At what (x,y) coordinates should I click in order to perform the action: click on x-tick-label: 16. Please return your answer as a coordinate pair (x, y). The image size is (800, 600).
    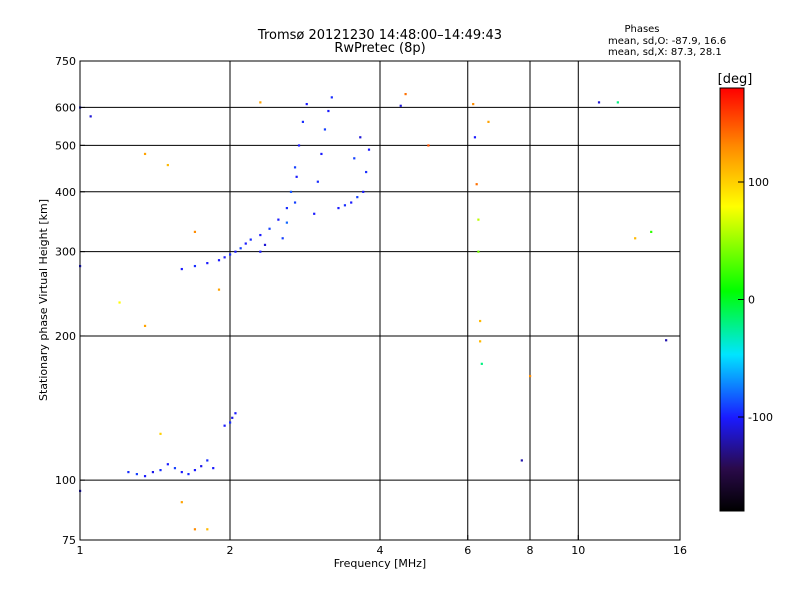
    Looking at the image, I should click on (680, 550).